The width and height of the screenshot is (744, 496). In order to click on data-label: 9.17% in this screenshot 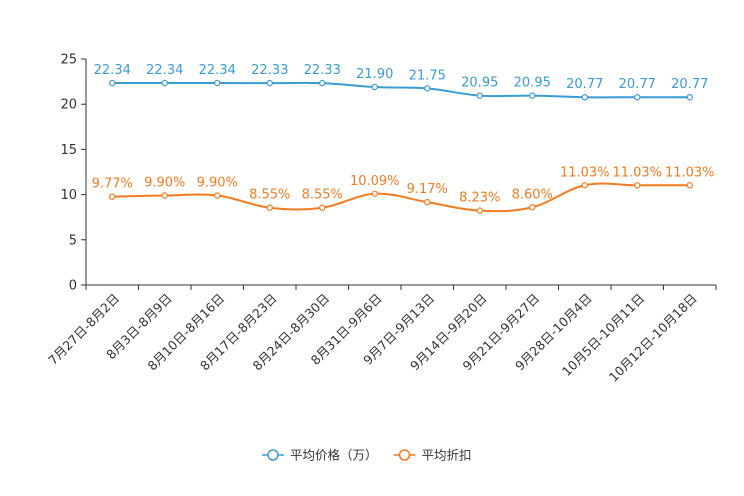, I will do `click(427, 189)`.